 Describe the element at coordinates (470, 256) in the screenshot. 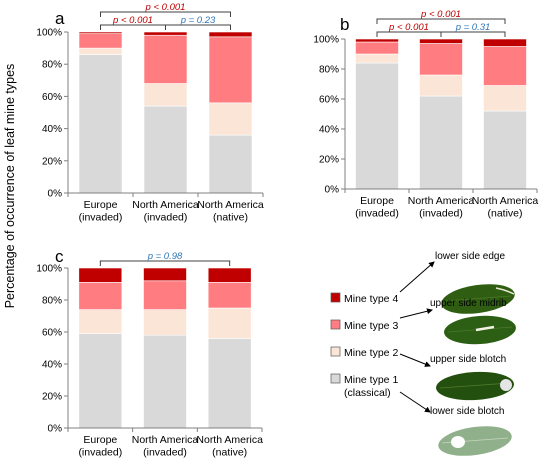

I see `leaf-label: lower side edge` at that location.